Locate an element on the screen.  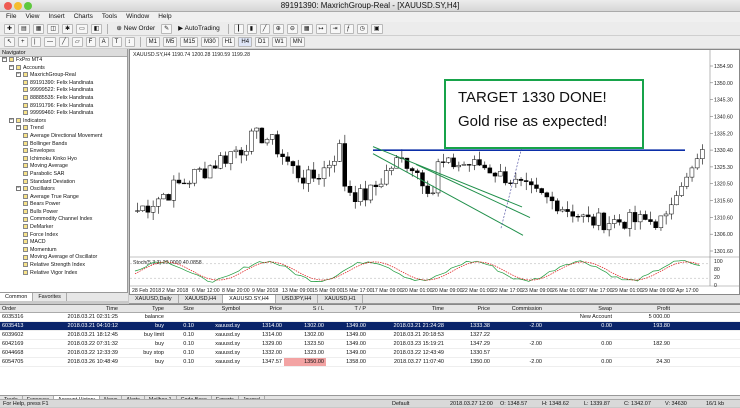
chart-tab: XAUUSD,H4 is located at coordinates (201, 299).